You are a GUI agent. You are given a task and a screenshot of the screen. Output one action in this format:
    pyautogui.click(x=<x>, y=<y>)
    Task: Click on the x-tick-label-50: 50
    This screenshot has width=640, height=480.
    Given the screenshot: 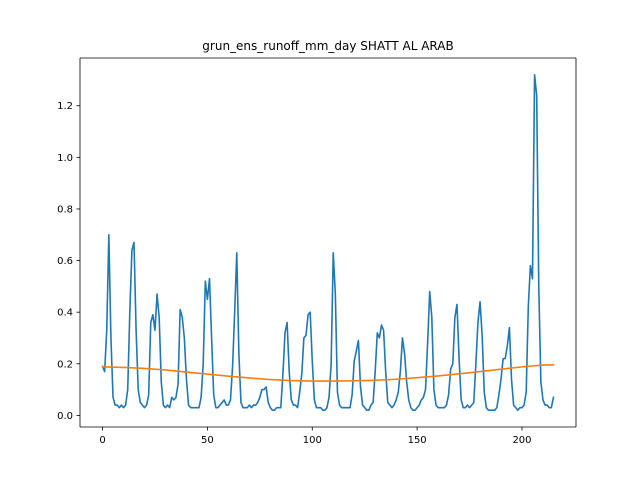 What is the action you would take?
    pyautogui.click(x=207, y=440)
    